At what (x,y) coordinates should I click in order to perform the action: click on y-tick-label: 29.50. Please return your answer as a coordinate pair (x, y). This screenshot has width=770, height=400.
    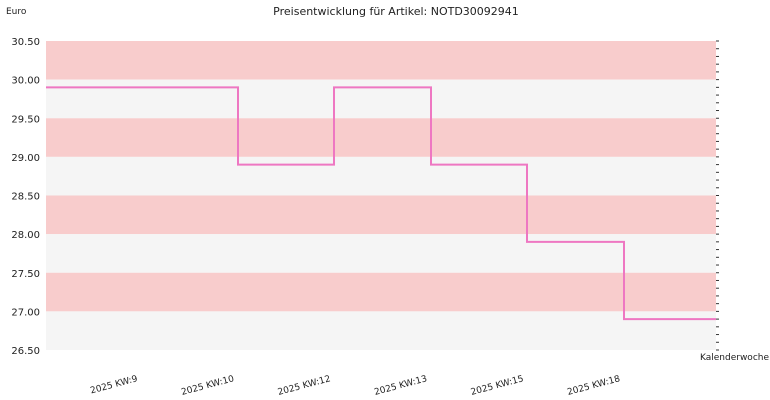
    Looking at the image, I should click on (25, 119).